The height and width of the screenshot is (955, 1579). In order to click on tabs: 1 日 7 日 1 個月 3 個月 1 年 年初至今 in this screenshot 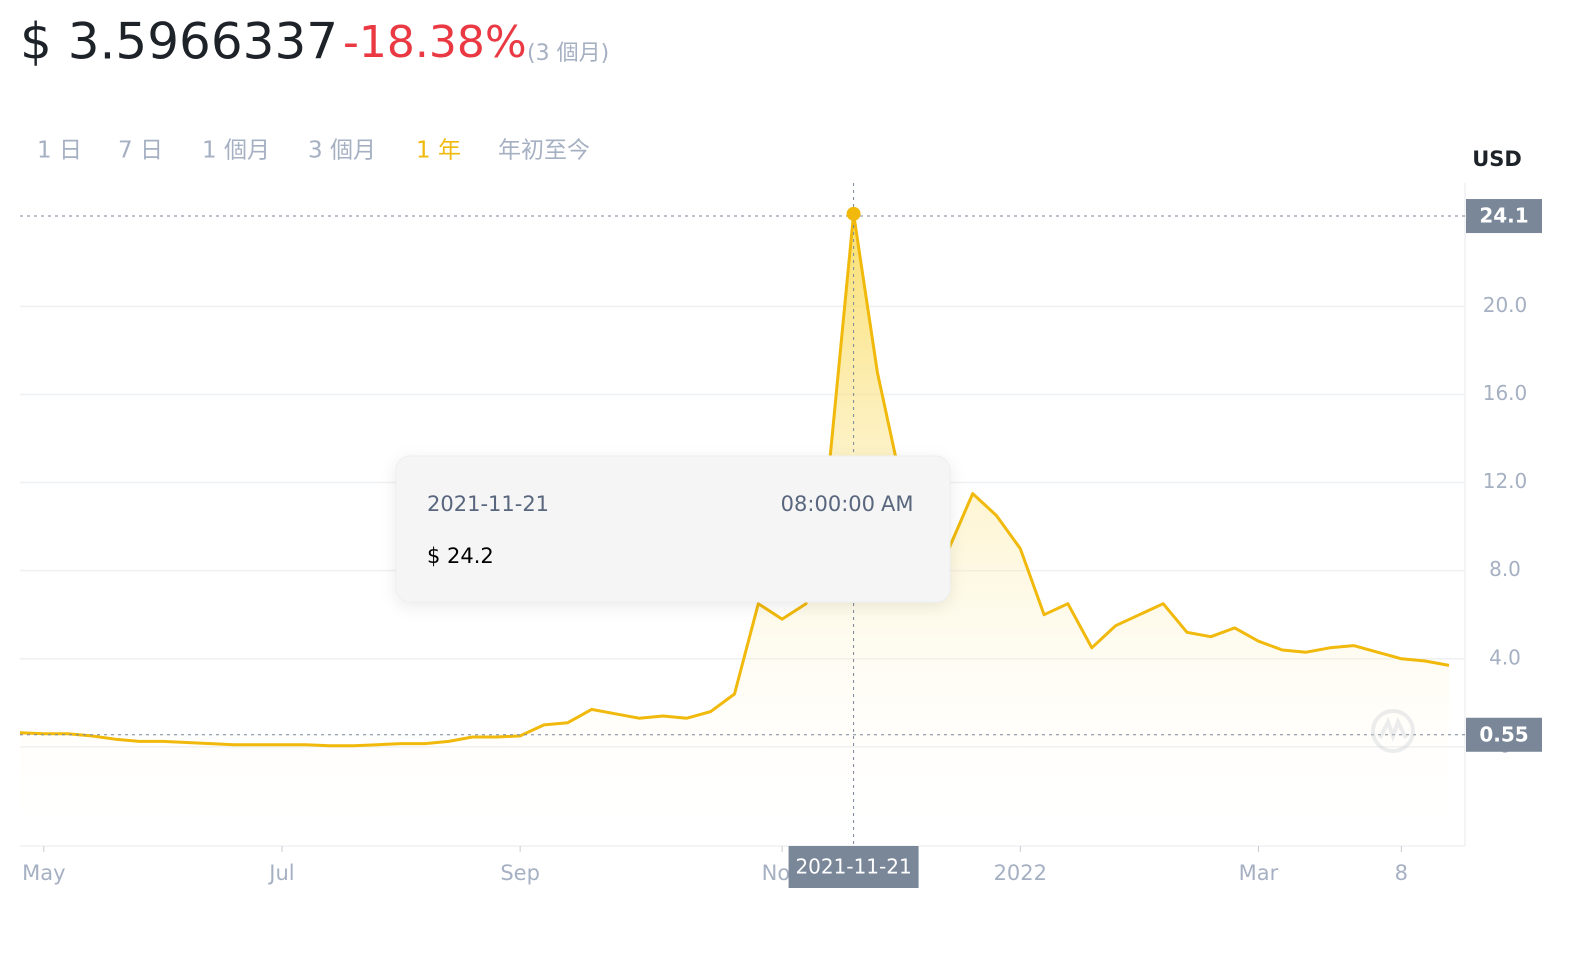, I will do `click(313, 151)`.